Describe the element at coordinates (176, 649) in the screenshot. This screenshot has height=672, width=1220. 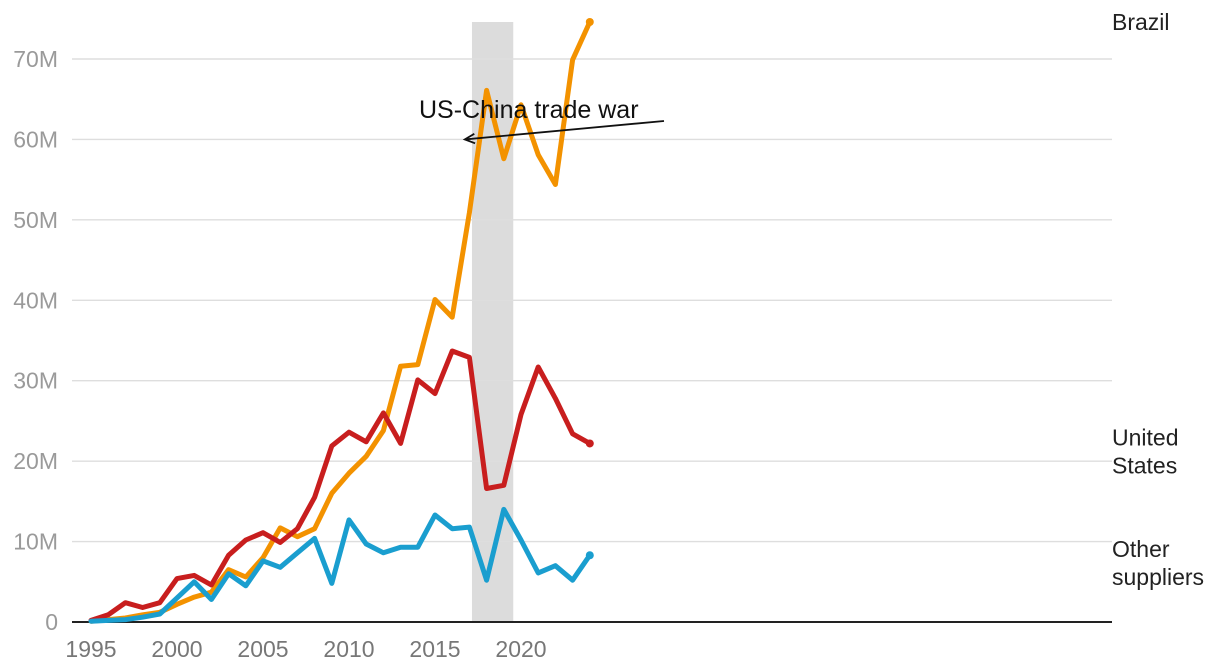
I see `x-tick-label: 2000` at that location.